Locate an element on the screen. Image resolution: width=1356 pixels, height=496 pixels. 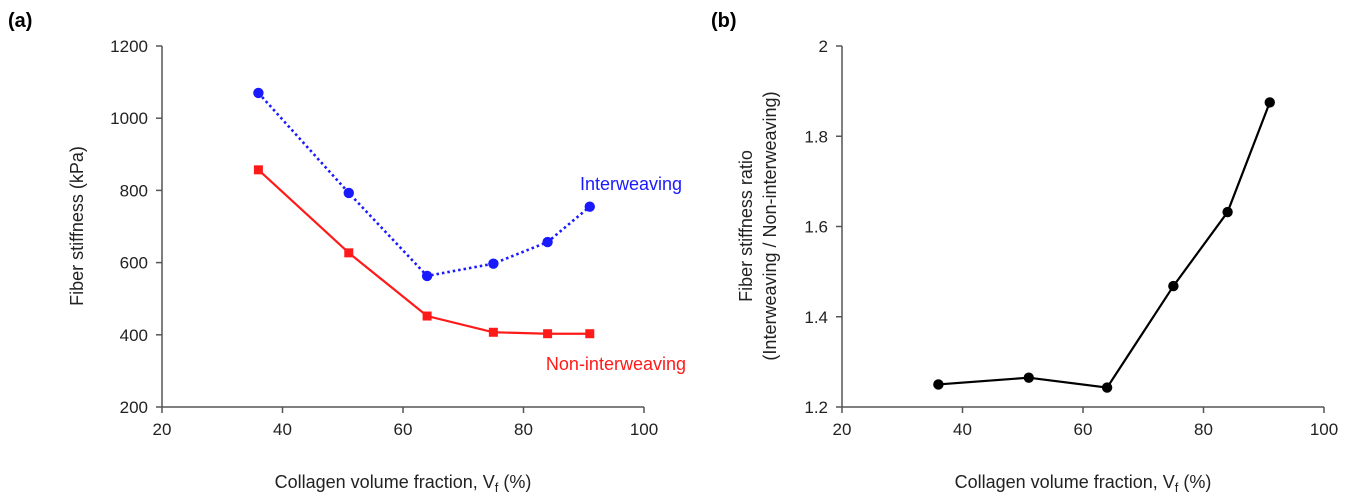
series-1-line is located at coordinates (423, 252).